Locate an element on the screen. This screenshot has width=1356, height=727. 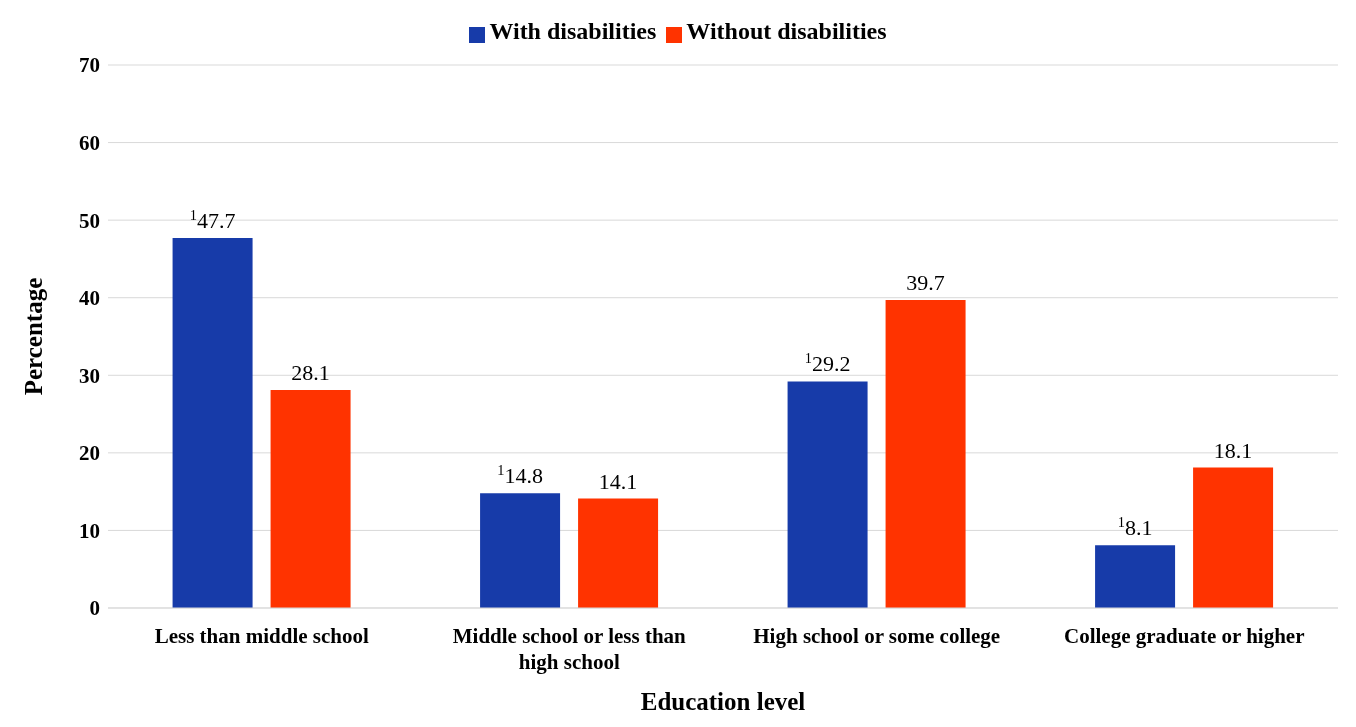
y-tick-label: 10 is located at coordinates (89, 530).